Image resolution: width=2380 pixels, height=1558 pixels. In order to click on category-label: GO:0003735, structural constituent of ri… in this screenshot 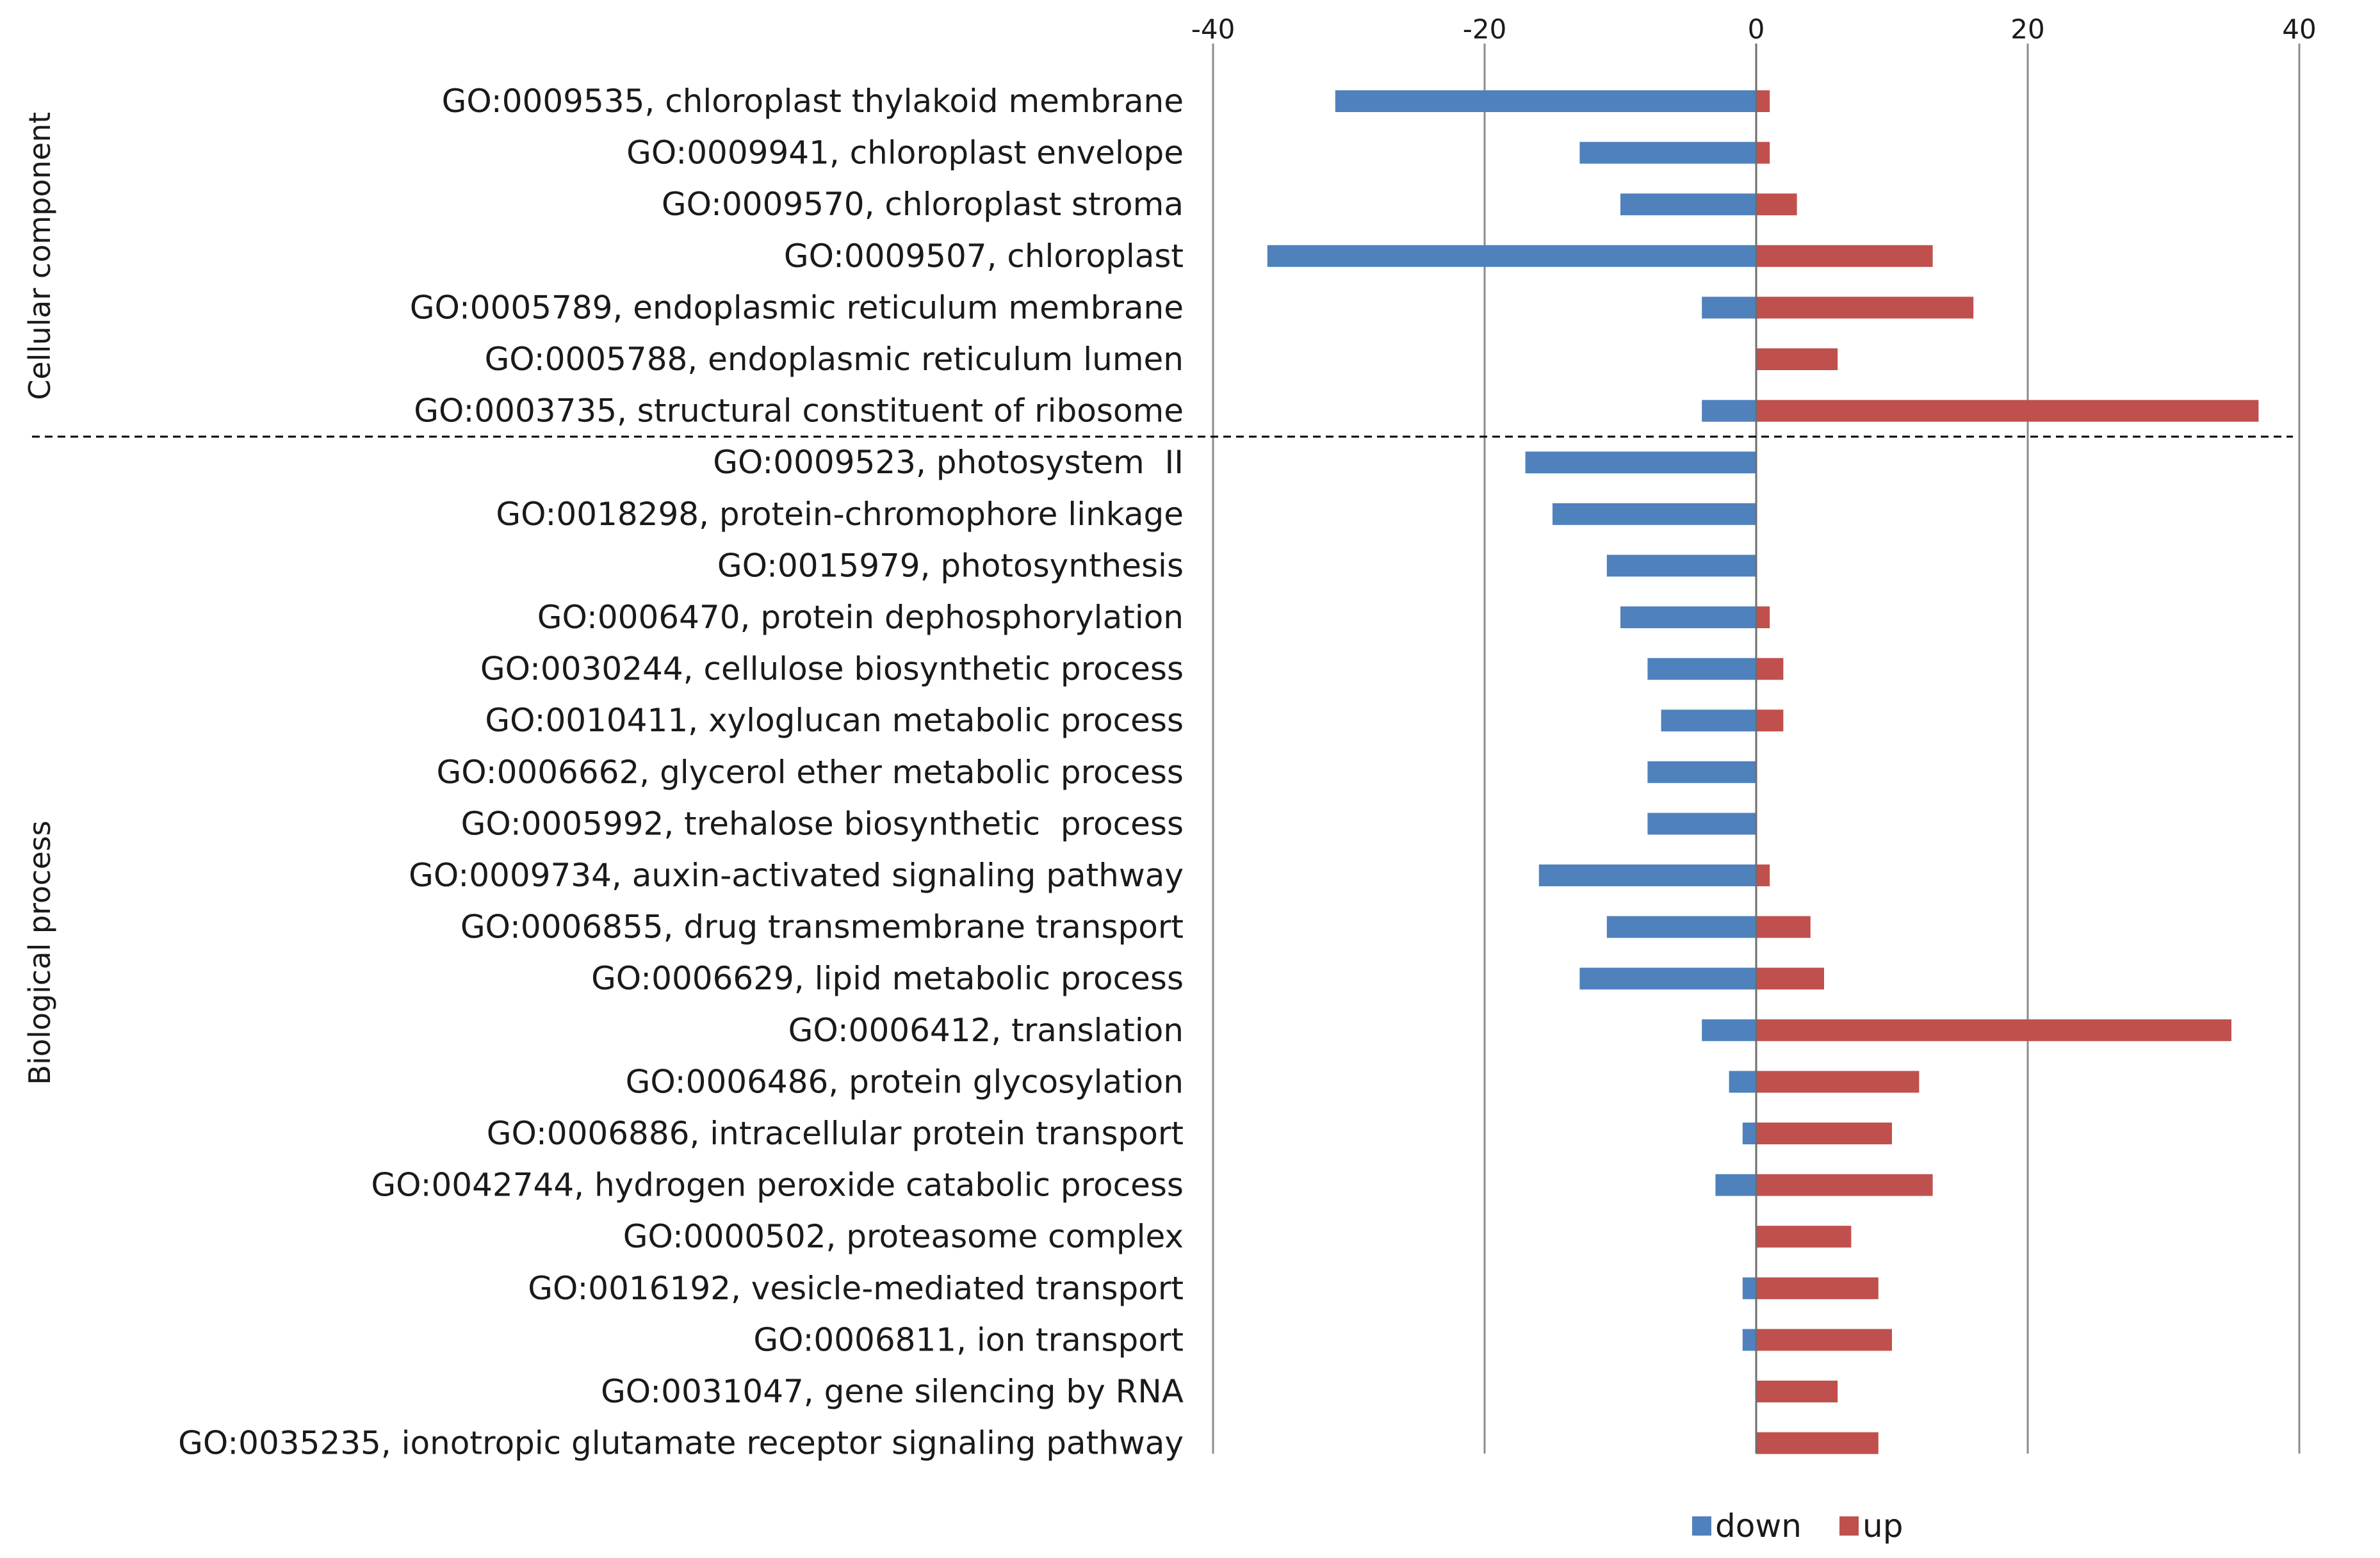, I will do `click(799, 411)`.